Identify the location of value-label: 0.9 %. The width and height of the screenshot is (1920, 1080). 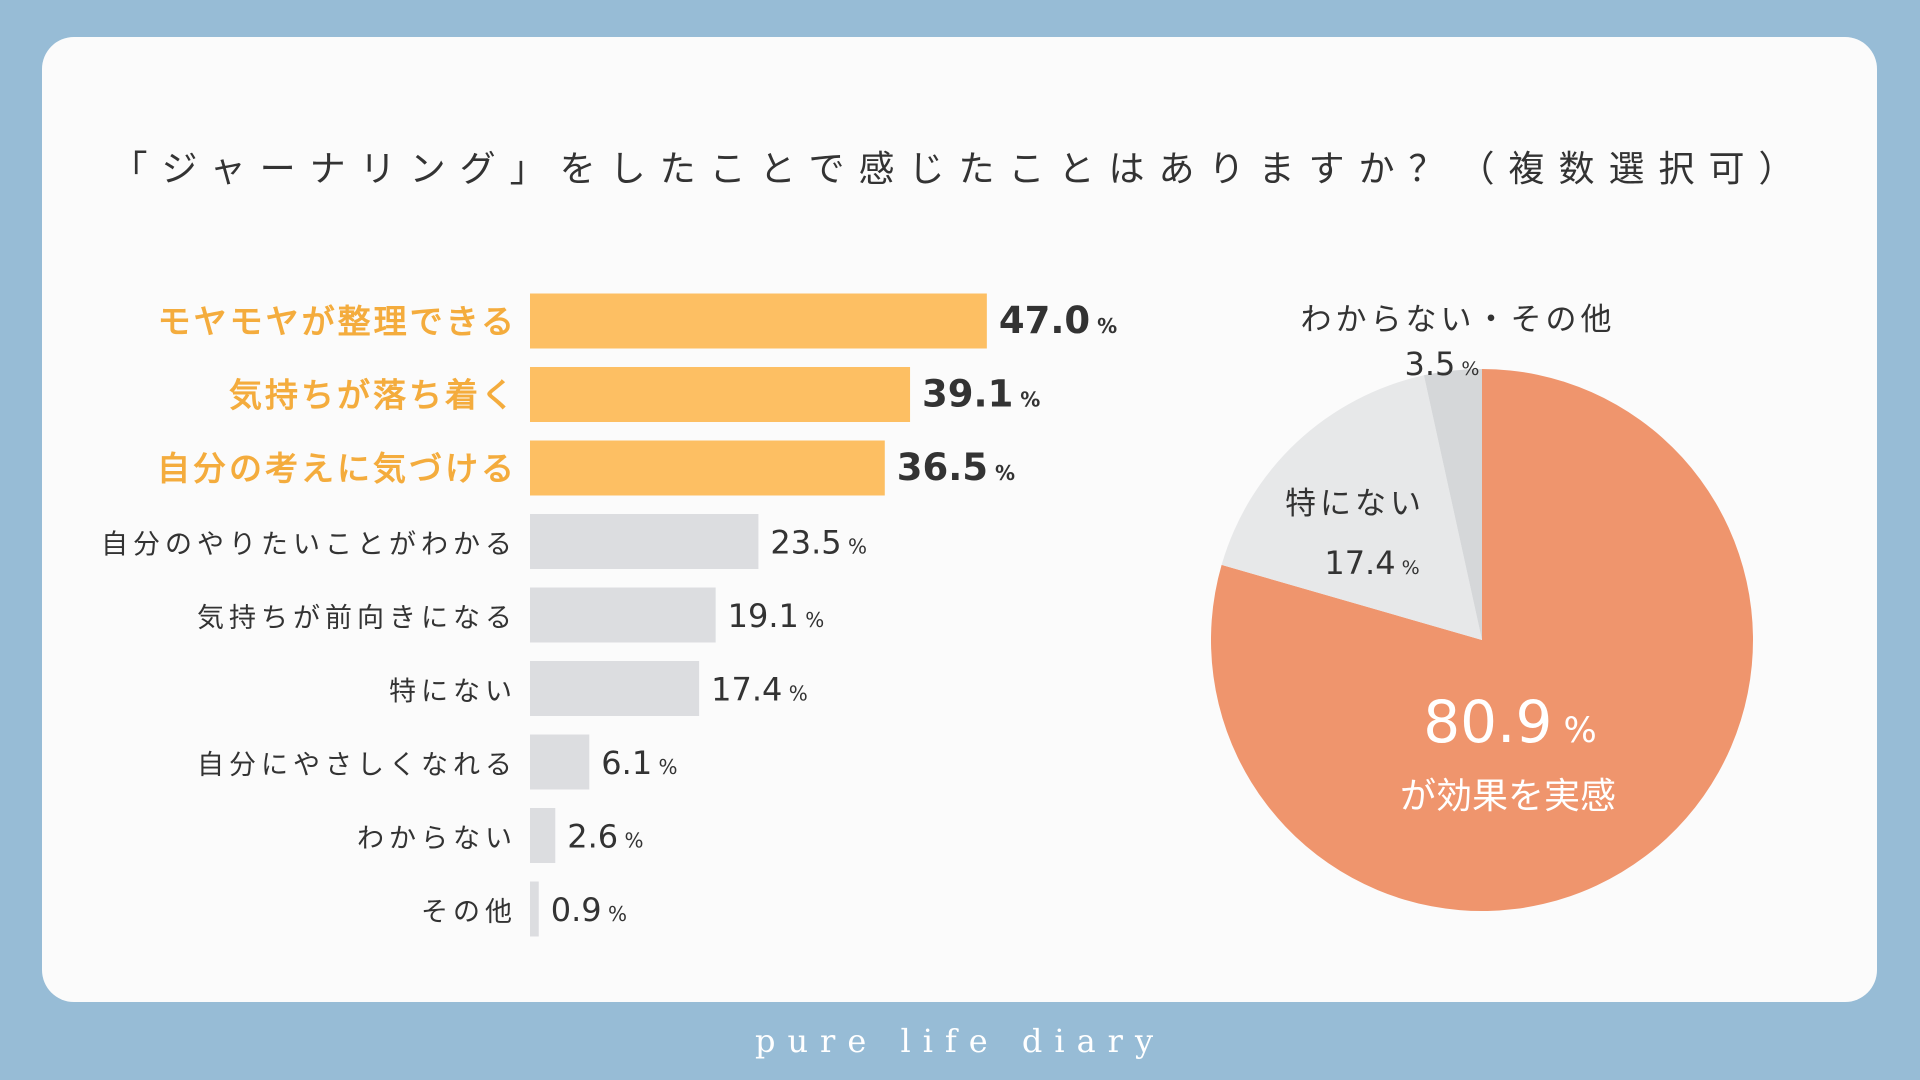
(589, 910).